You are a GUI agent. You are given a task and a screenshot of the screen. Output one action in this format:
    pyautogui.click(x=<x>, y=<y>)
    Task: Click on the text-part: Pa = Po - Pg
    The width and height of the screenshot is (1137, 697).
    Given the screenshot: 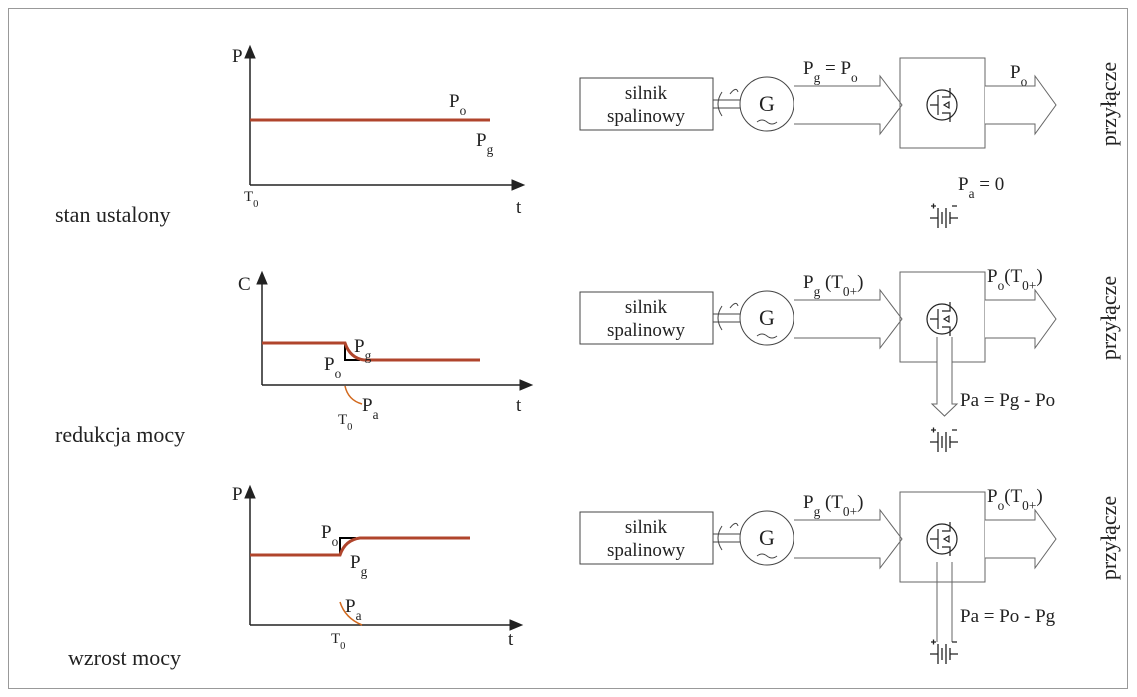 What is the action you would take?
    pyautogui.click(x=1008, y=616)
    